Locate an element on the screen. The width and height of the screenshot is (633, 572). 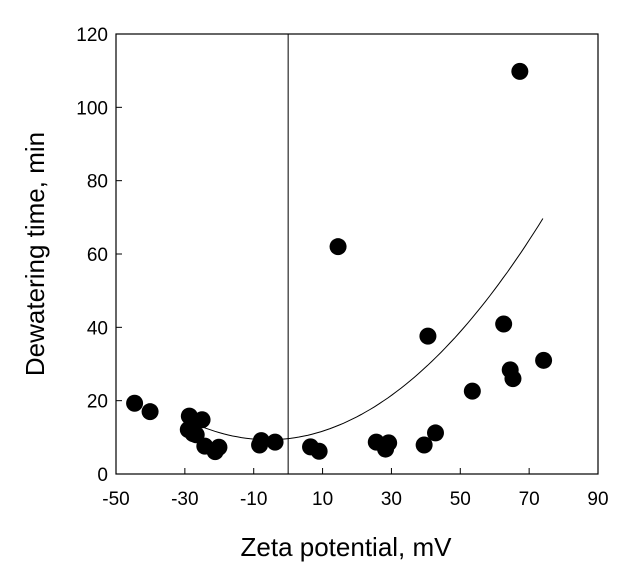
x-tick-label: -50 is located at coordinates (115, 499).